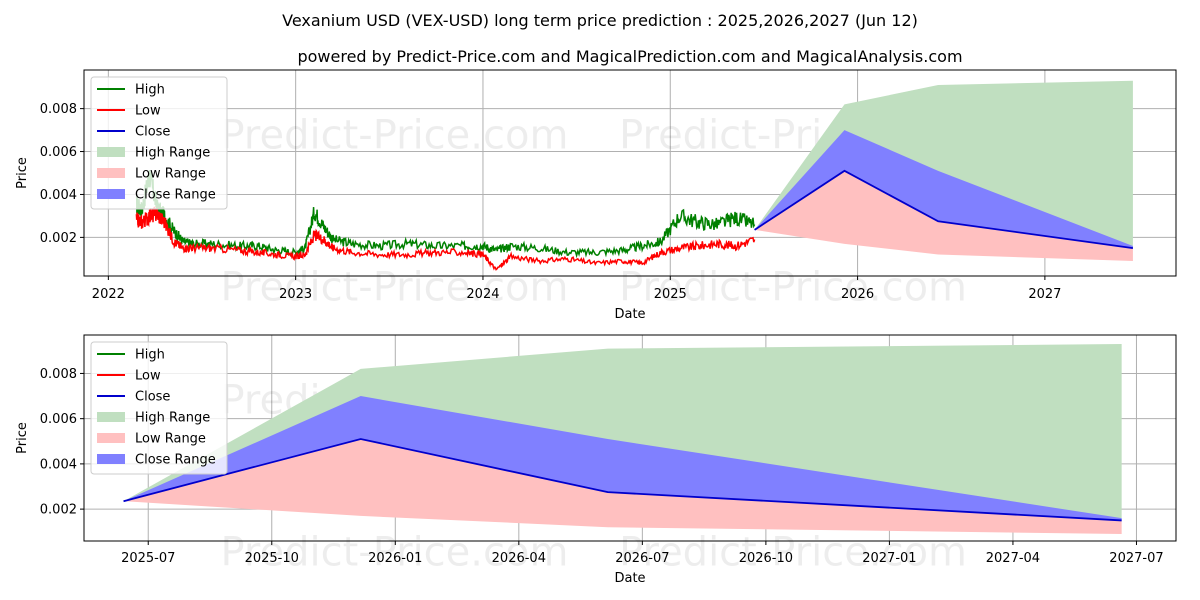  I want to click on high-series-line, so click(445, 214).